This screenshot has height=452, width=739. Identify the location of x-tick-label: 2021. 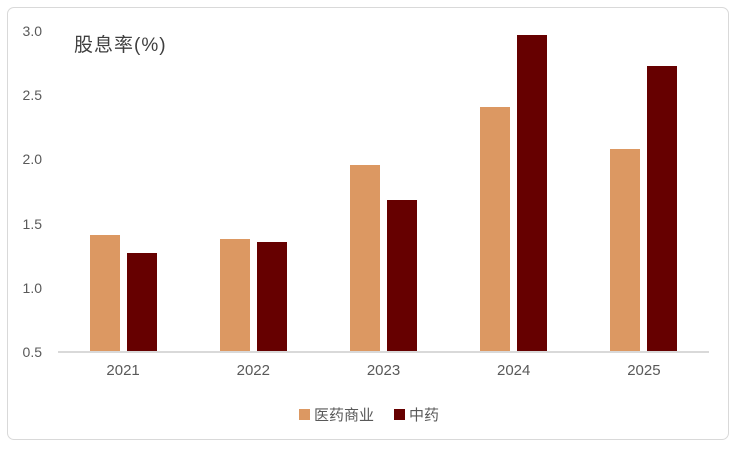
(123, 370).